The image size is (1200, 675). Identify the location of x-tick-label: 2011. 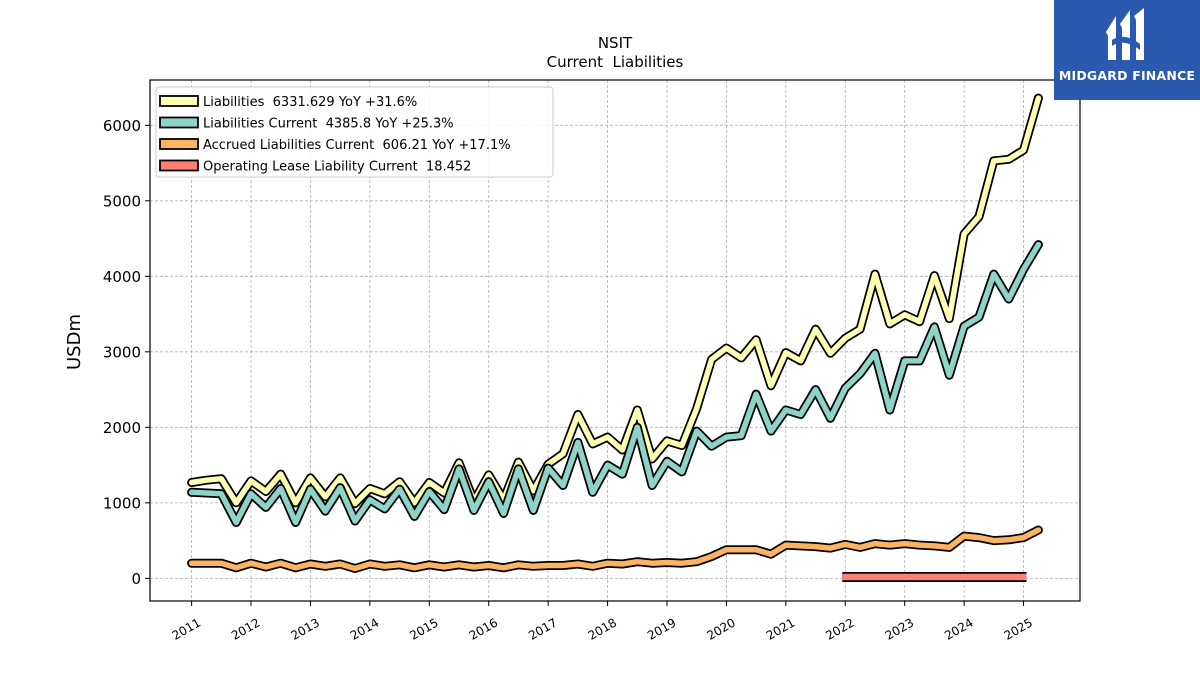
(186, 628).